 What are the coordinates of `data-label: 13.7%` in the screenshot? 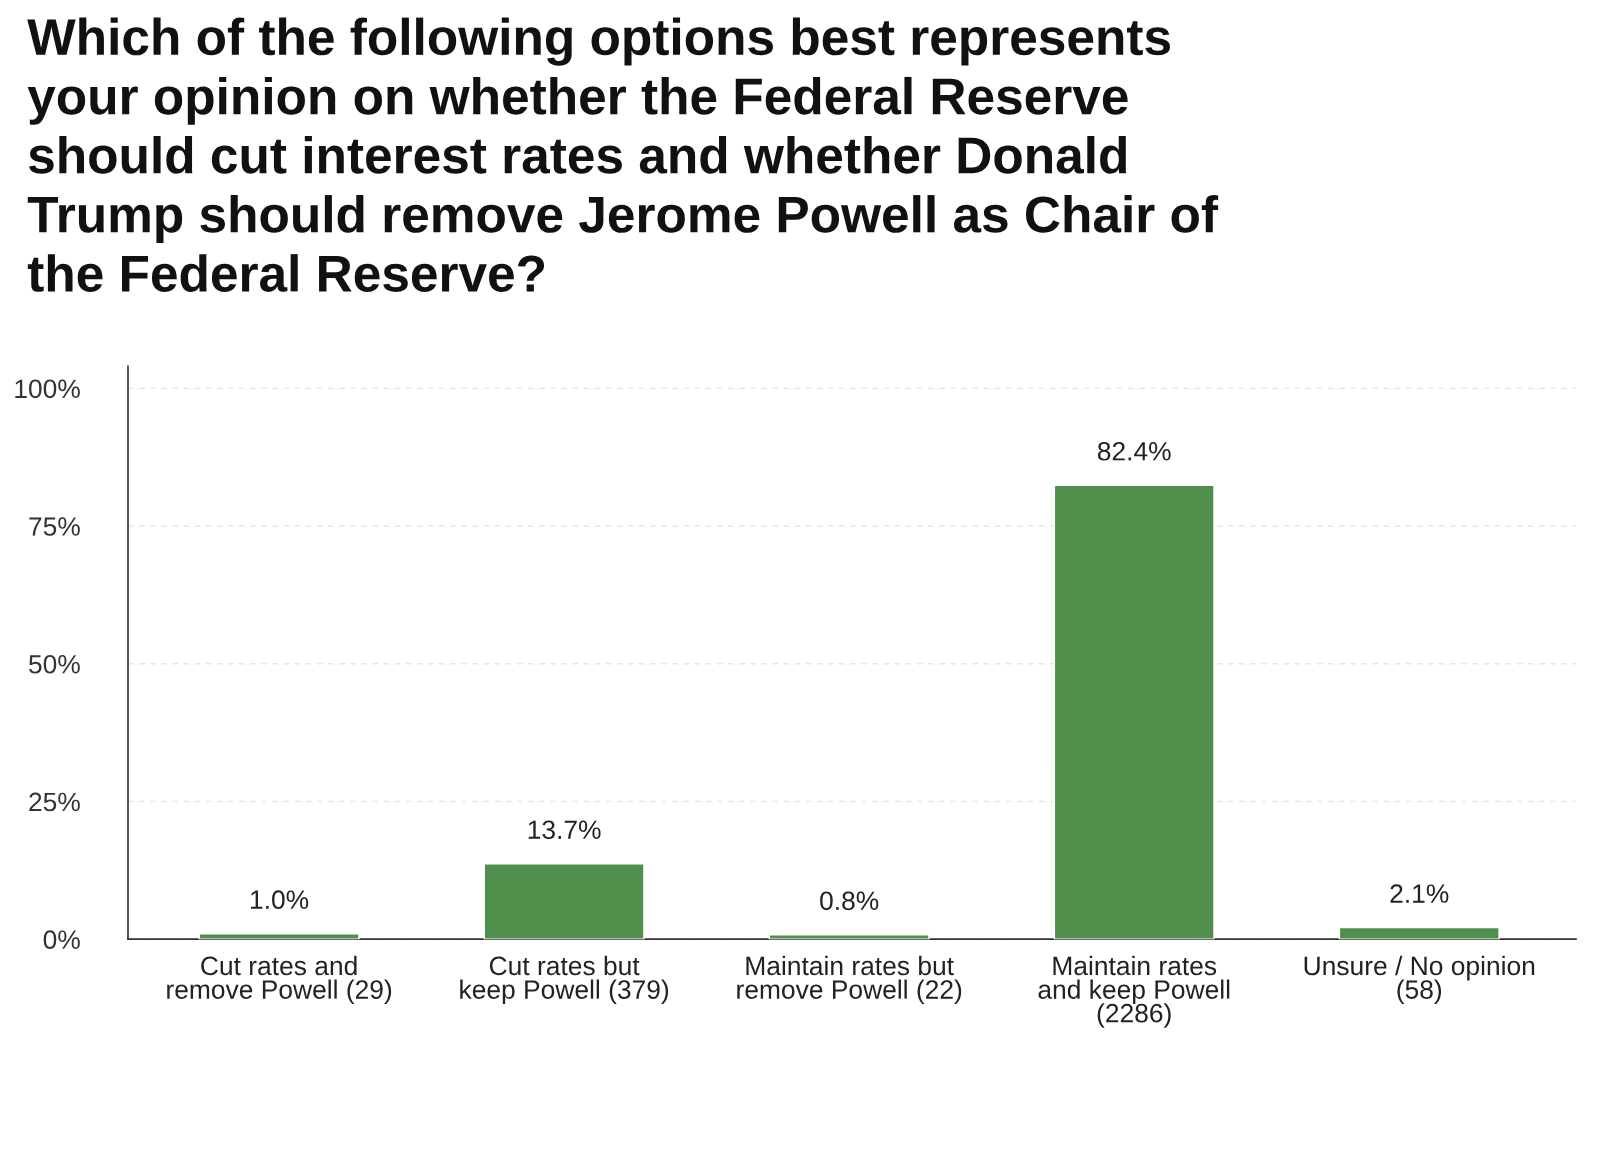 It's located at (564, 830).